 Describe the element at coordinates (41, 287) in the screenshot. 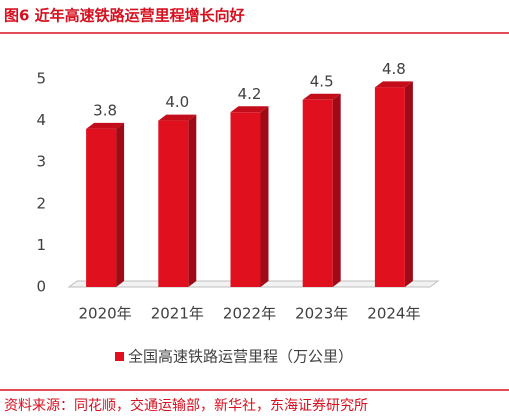

I see `y-tick-label: 0` at that location.